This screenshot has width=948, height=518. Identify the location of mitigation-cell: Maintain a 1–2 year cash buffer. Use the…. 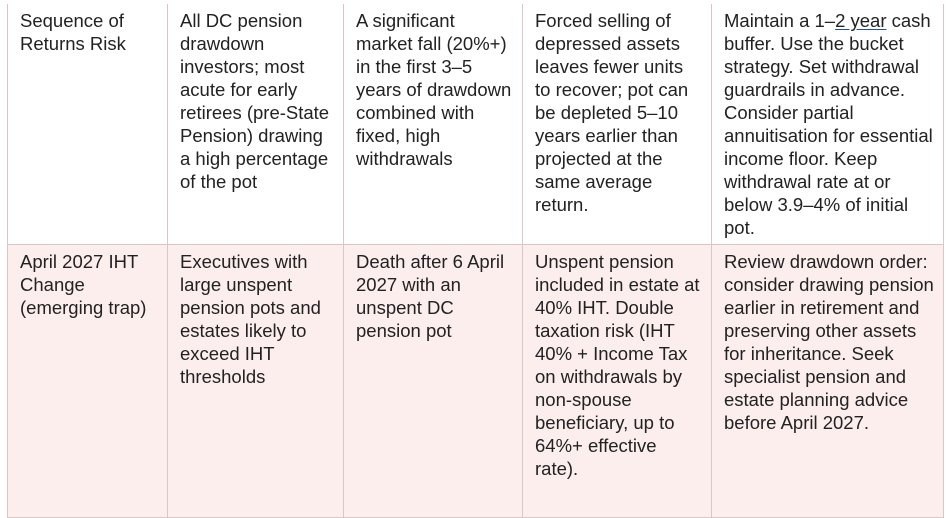
(827, 124).